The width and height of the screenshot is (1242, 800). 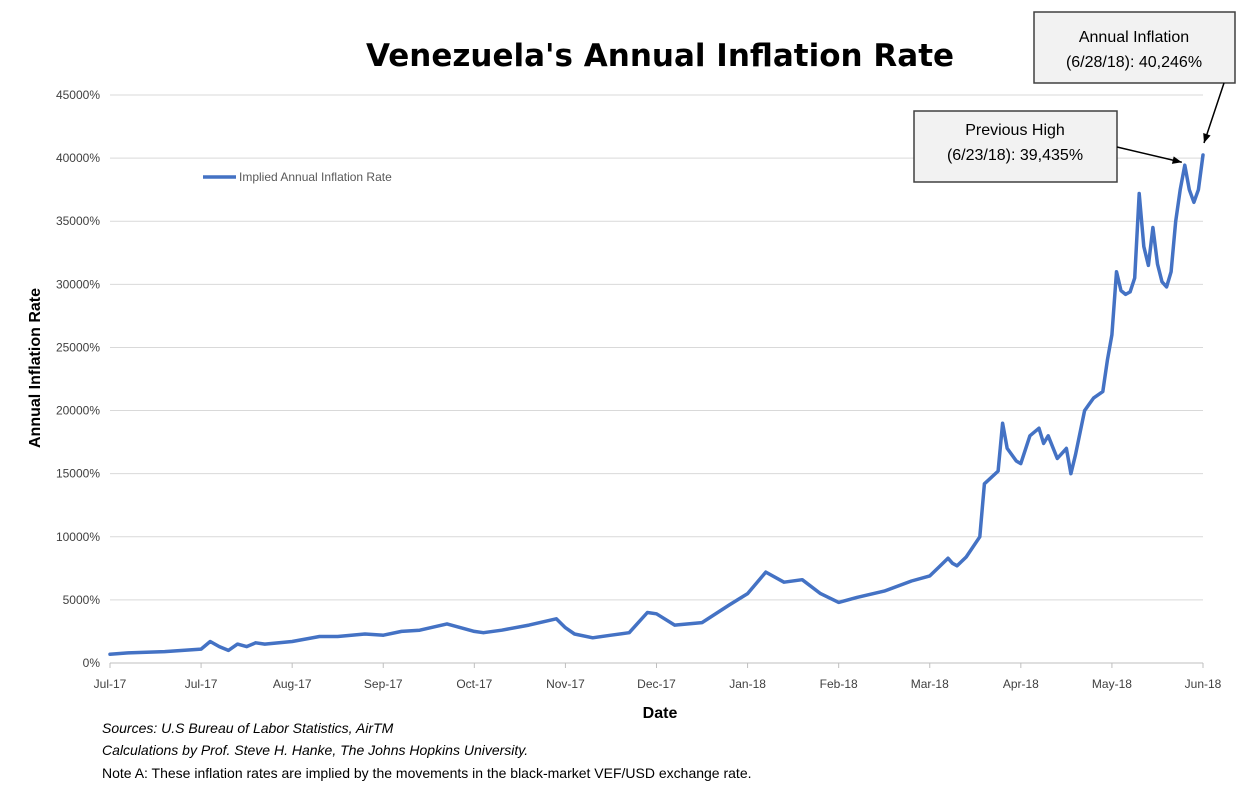 I want to click on y-tick-label: 10000%, so click(x=78, y=537).